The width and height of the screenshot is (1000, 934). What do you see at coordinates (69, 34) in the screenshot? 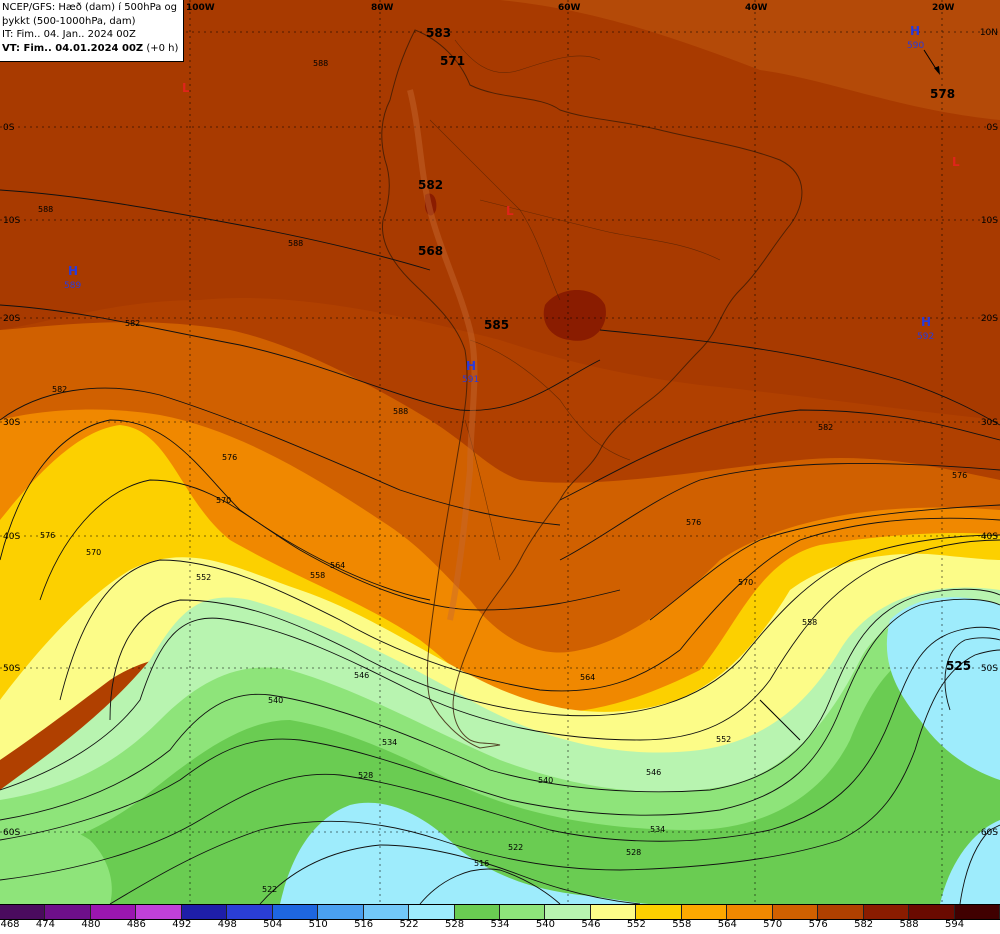
I see `init-time: IT: Fim.. 04. Jan.. 2024 00Z` at bounding box center [69, 34].